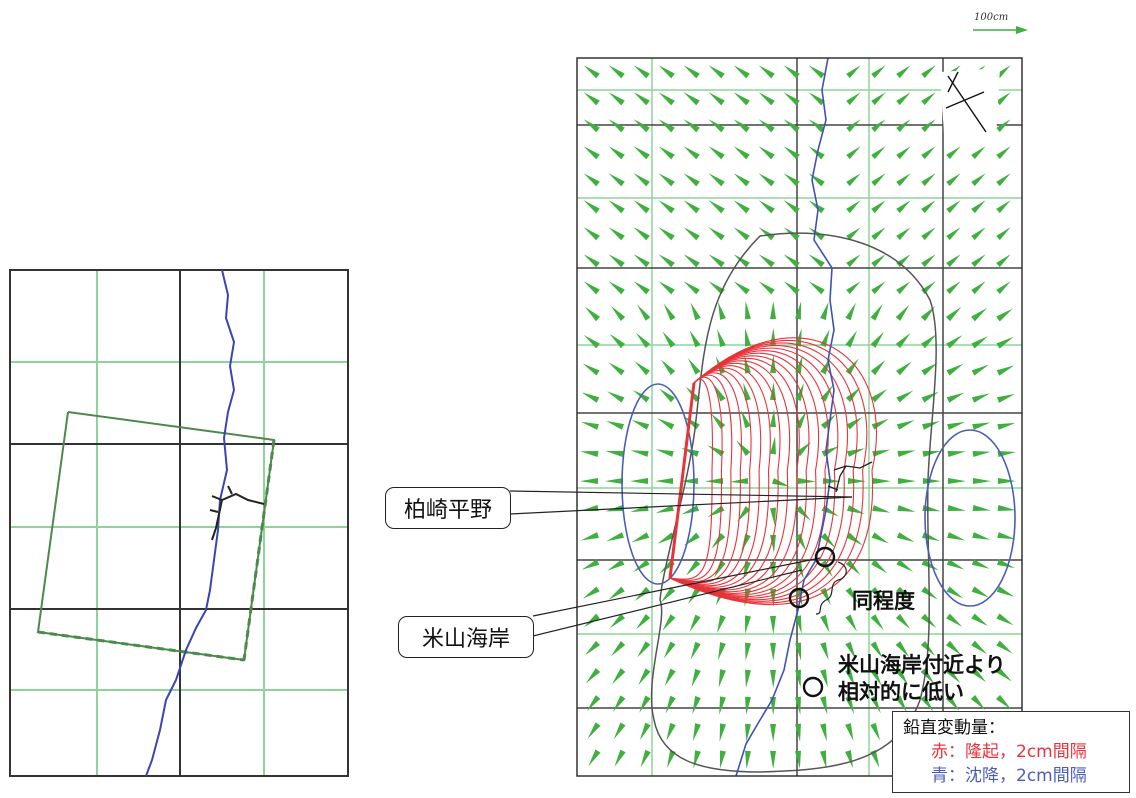 Image resolution: width=1136 pixels, height=798 pixels. I want to click on lower-note-line2: 相対的に低い, so click(901, 692).